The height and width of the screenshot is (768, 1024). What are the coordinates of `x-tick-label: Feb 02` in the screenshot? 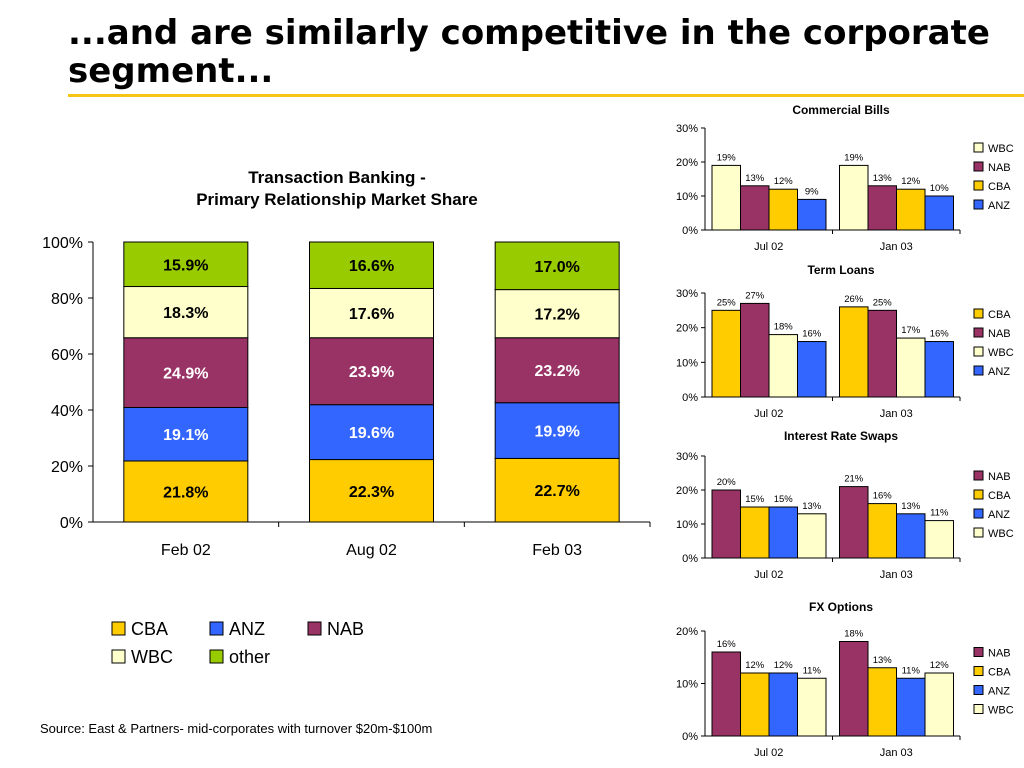 It's located at (186, 550).